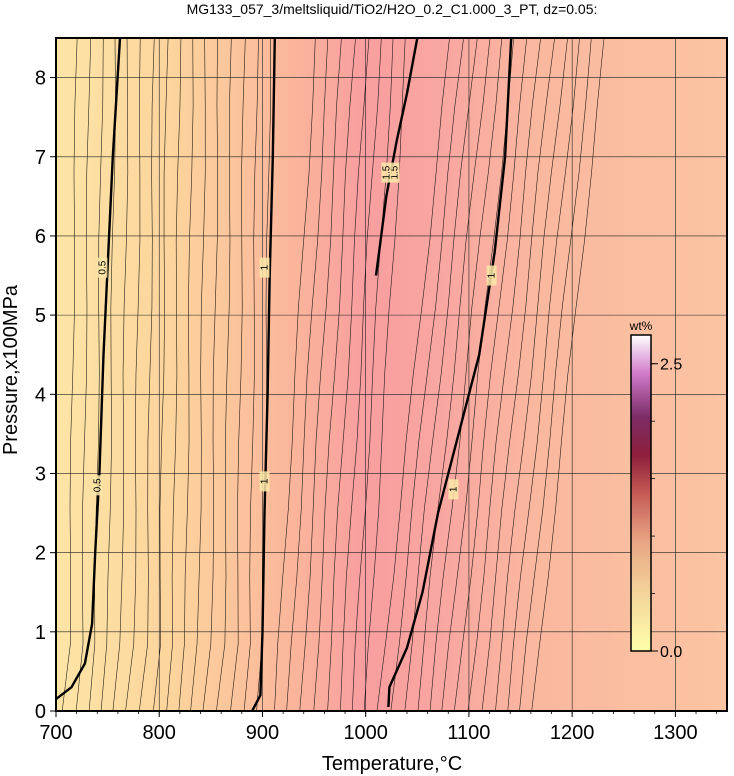 This screenshot has height=776, width=734. Describe the element at coordinates (641, 326) in the screenshot. I see `colorbar-label: wt%` at that location.